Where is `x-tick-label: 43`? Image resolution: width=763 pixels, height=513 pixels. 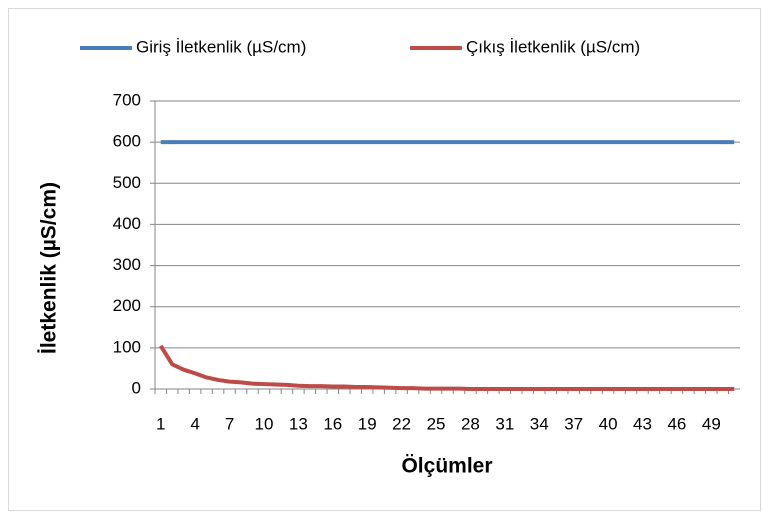 x-tick-label: 43 is located at coordinates (642, 423).